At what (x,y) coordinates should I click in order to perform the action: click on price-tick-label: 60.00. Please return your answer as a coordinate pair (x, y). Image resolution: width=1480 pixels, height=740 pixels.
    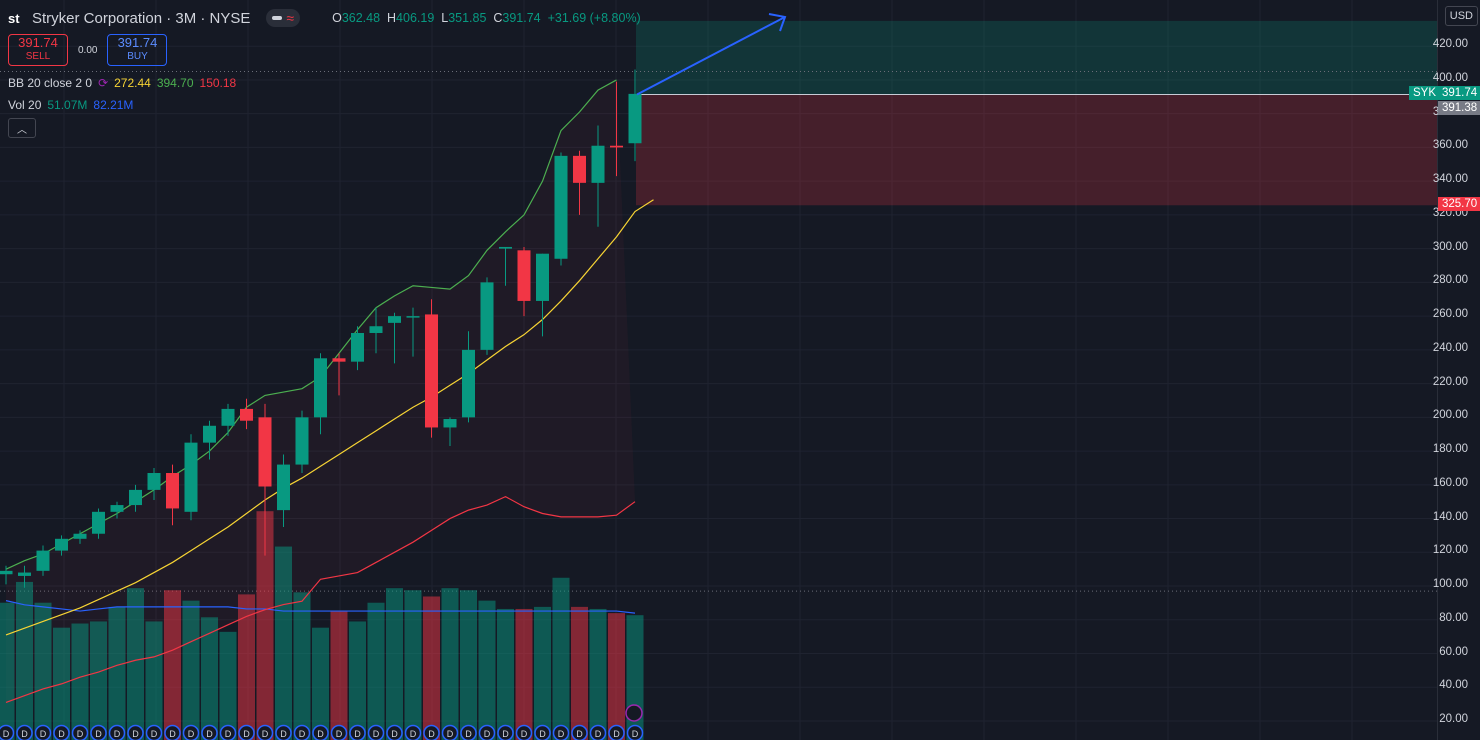
    Looking at the image, I should click on (1453, 651).